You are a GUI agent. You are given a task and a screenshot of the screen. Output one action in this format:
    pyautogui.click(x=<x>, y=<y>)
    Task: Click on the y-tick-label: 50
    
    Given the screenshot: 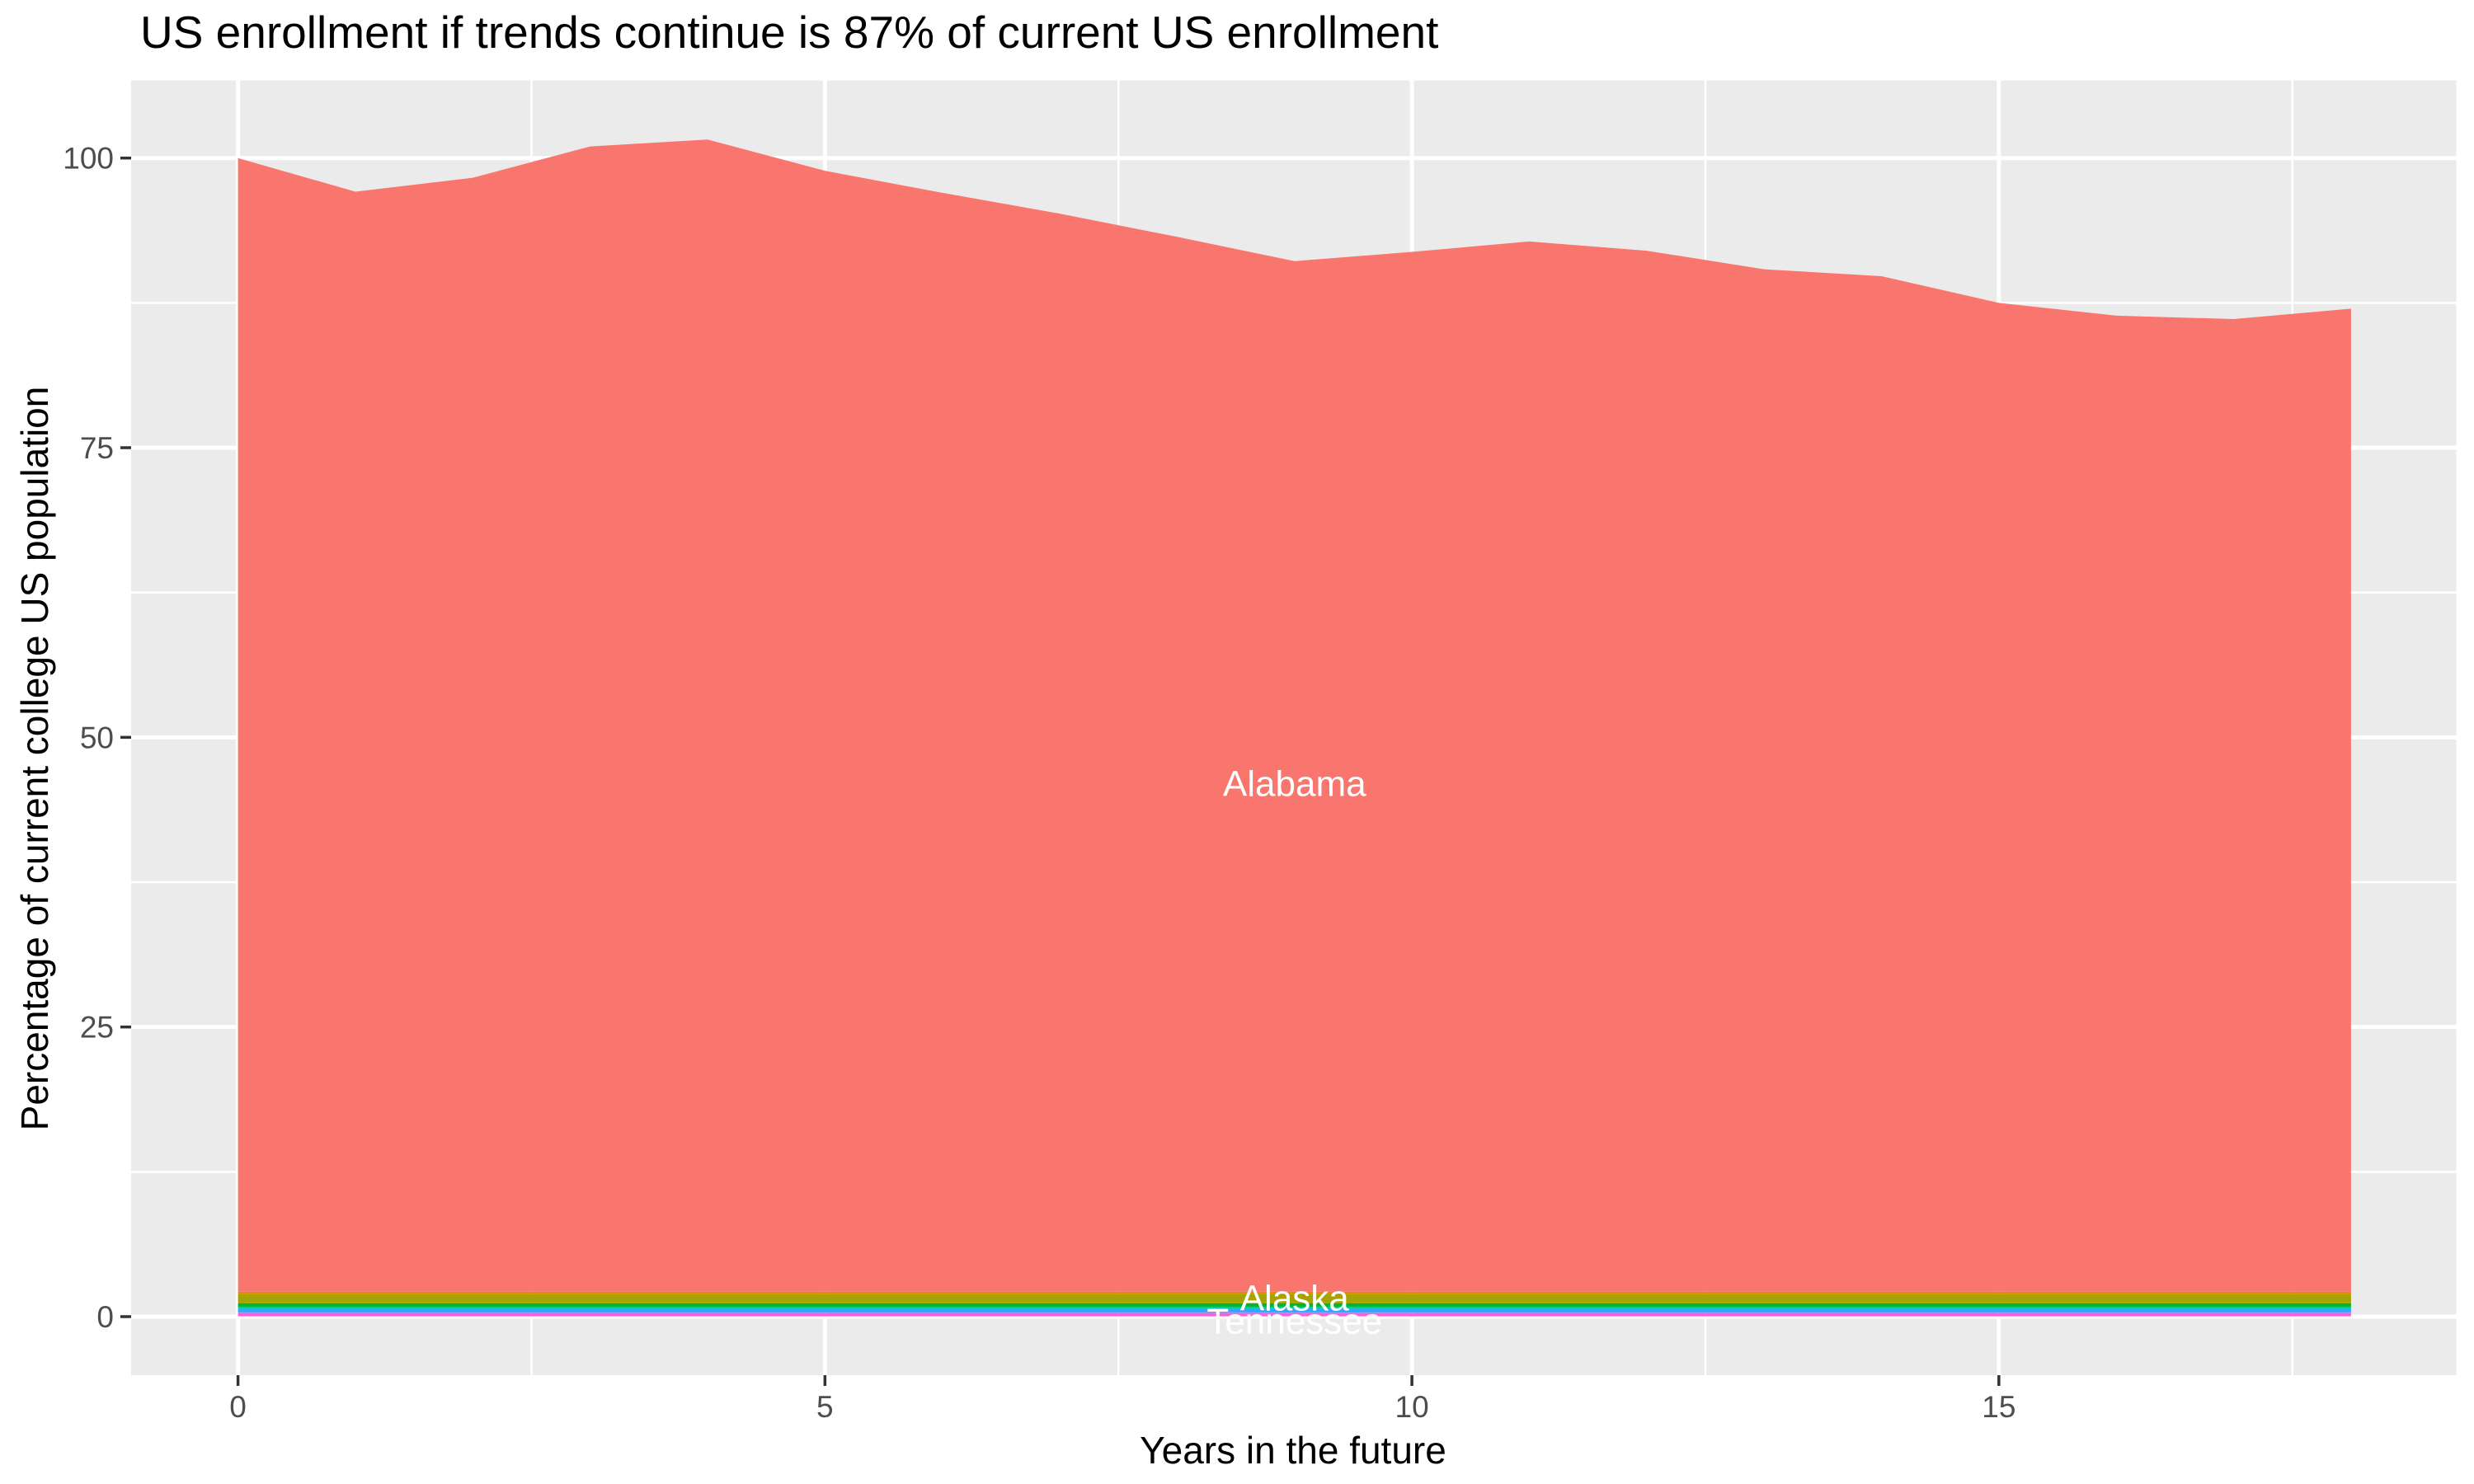 What is the action you would take?
    pyautogui.click(x=97, y=737)
    